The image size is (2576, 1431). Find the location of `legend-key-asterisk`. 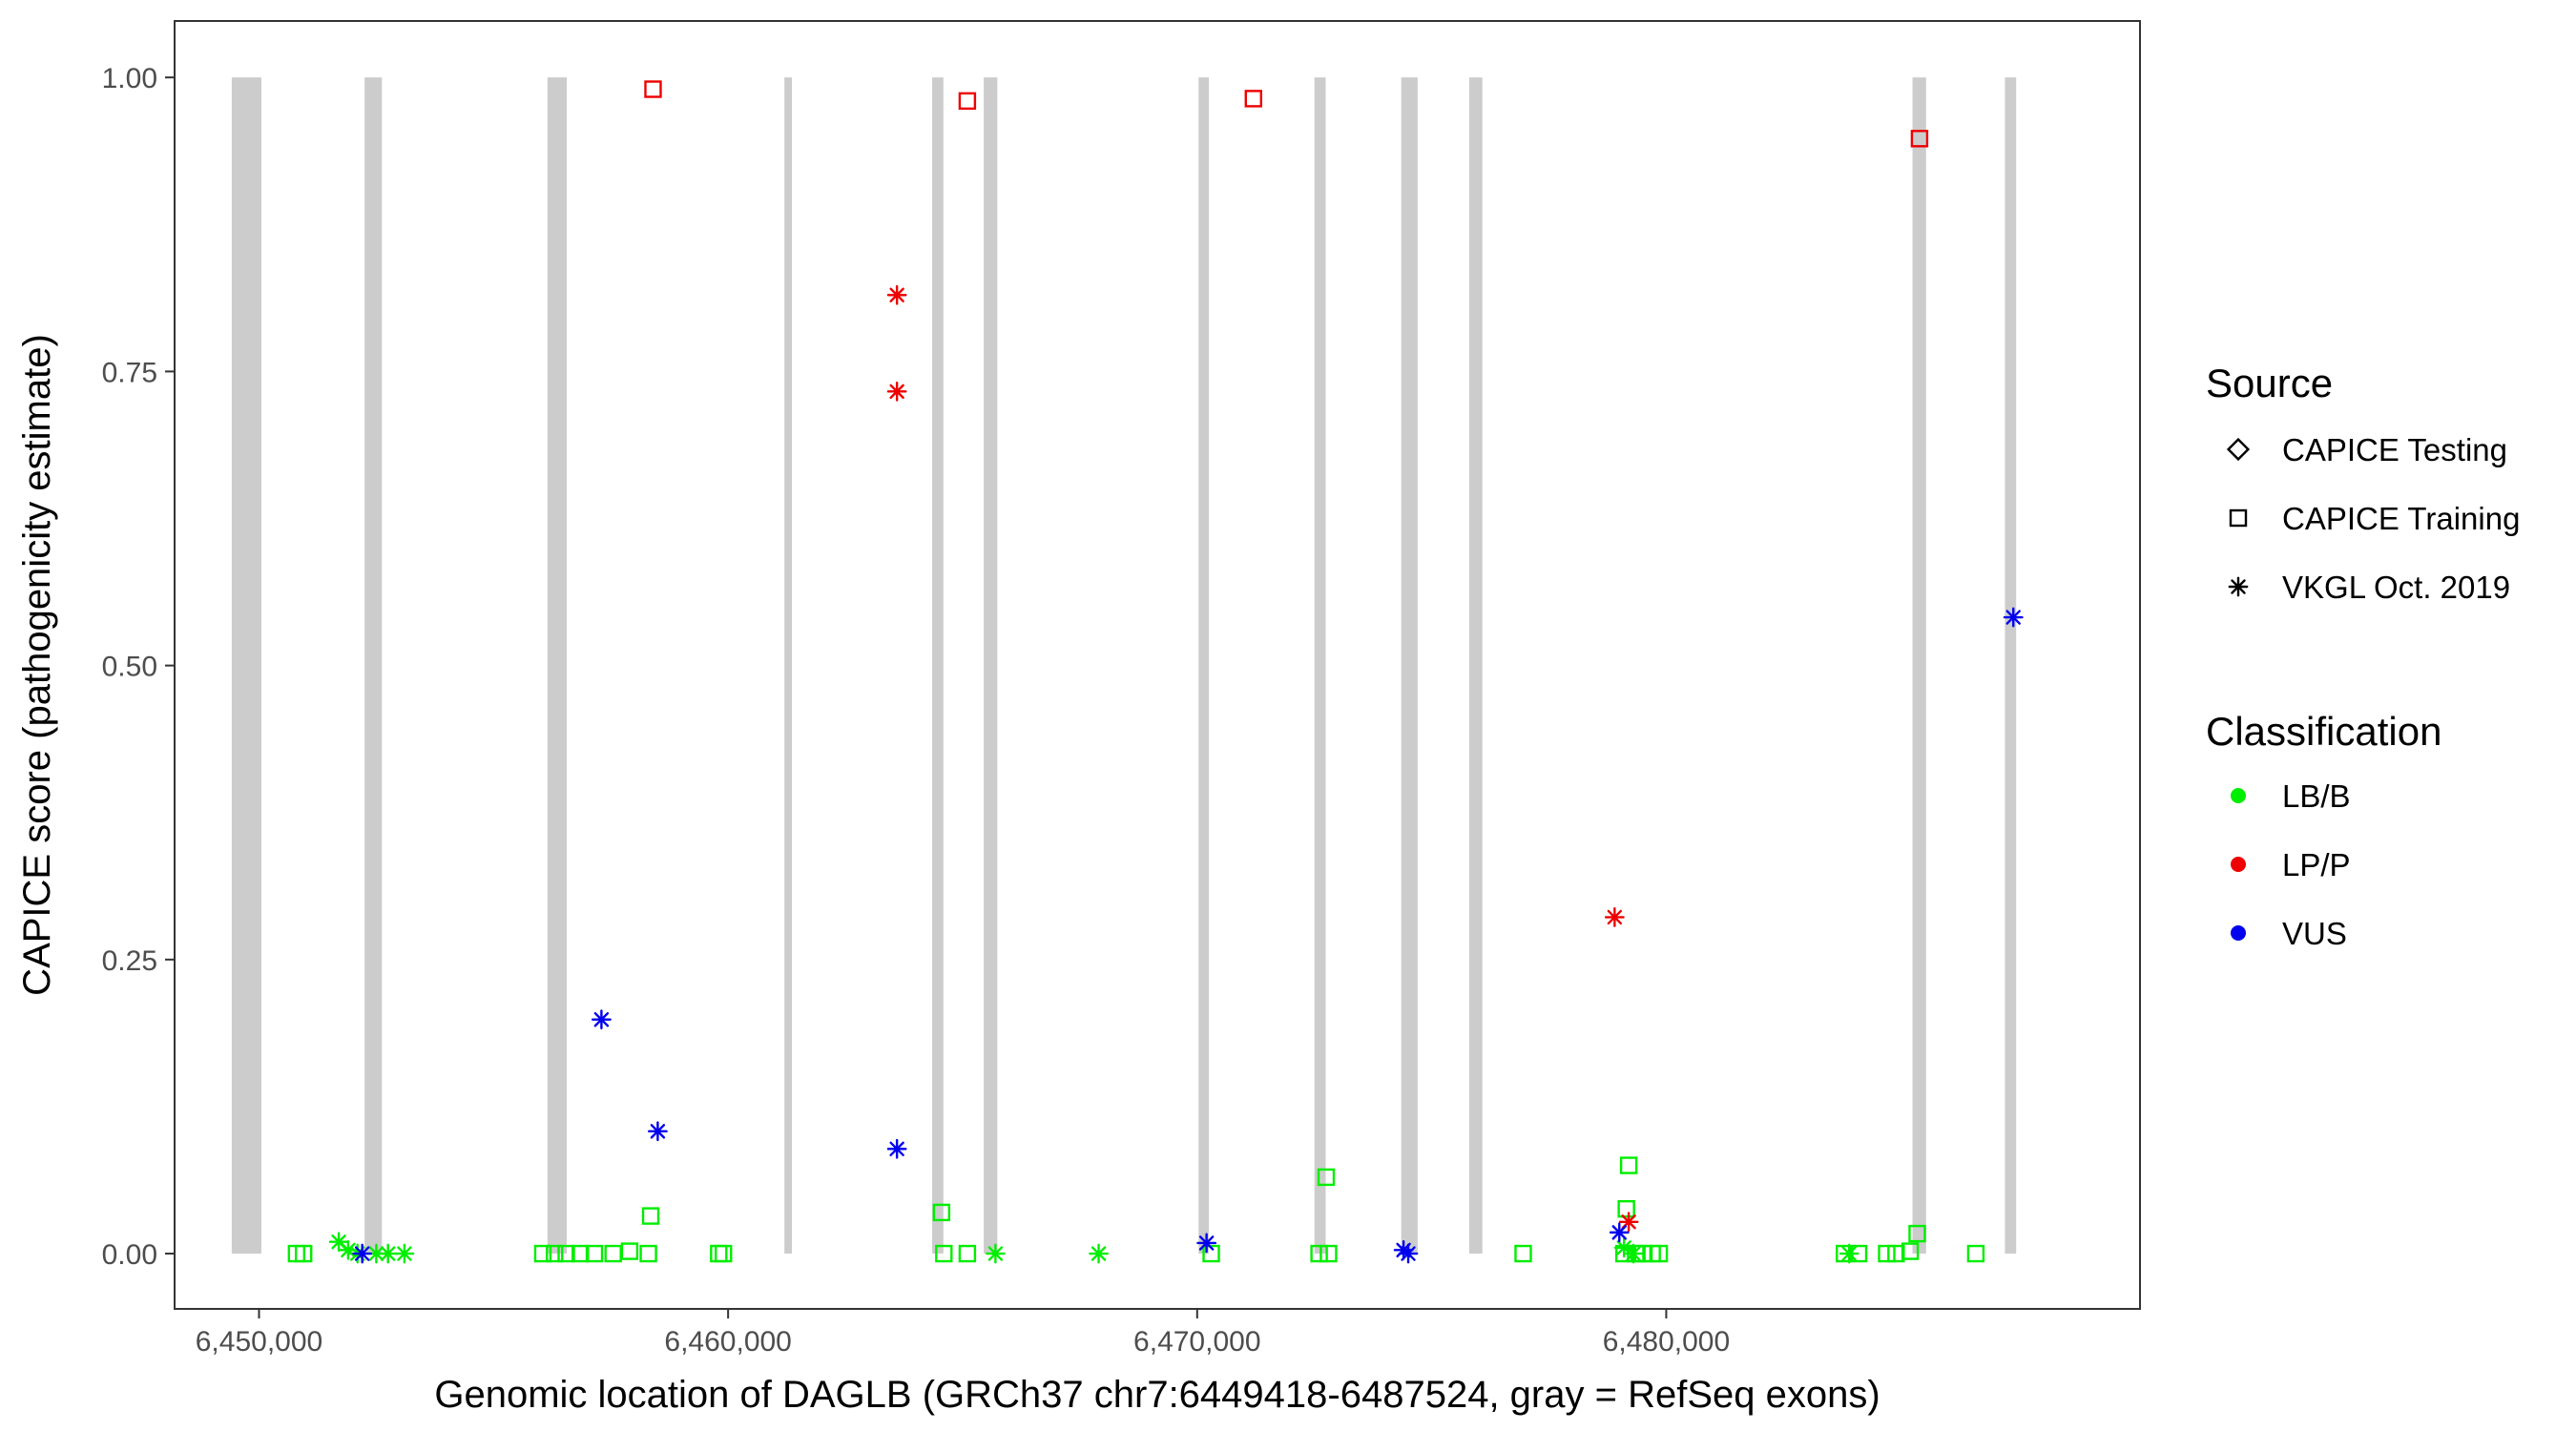

legend-key-asterisk is located at coordinates (2238, 586).